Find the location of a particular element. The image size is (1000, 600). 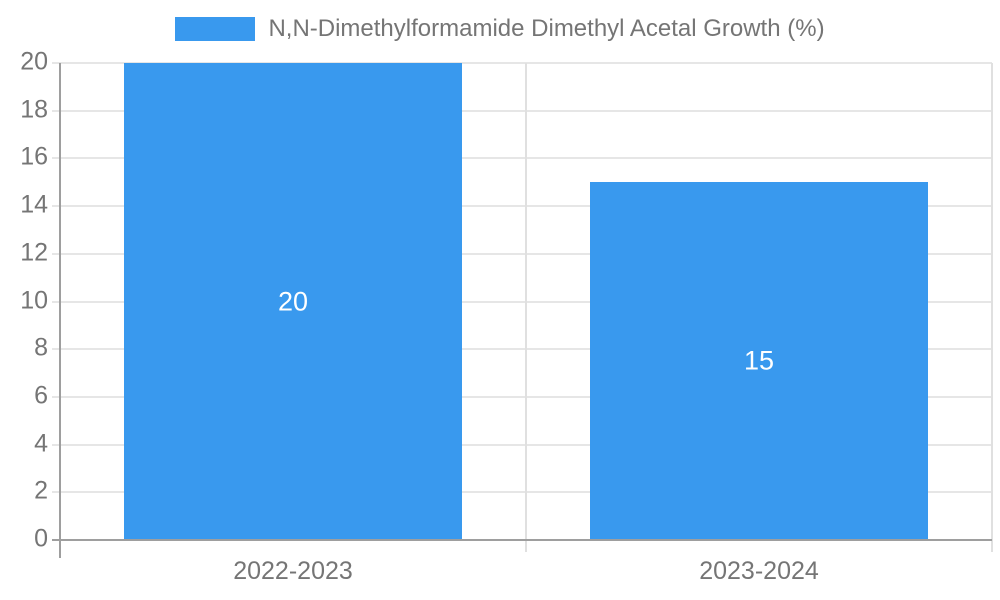

y-axis-line is located at coordinates (60, 310).